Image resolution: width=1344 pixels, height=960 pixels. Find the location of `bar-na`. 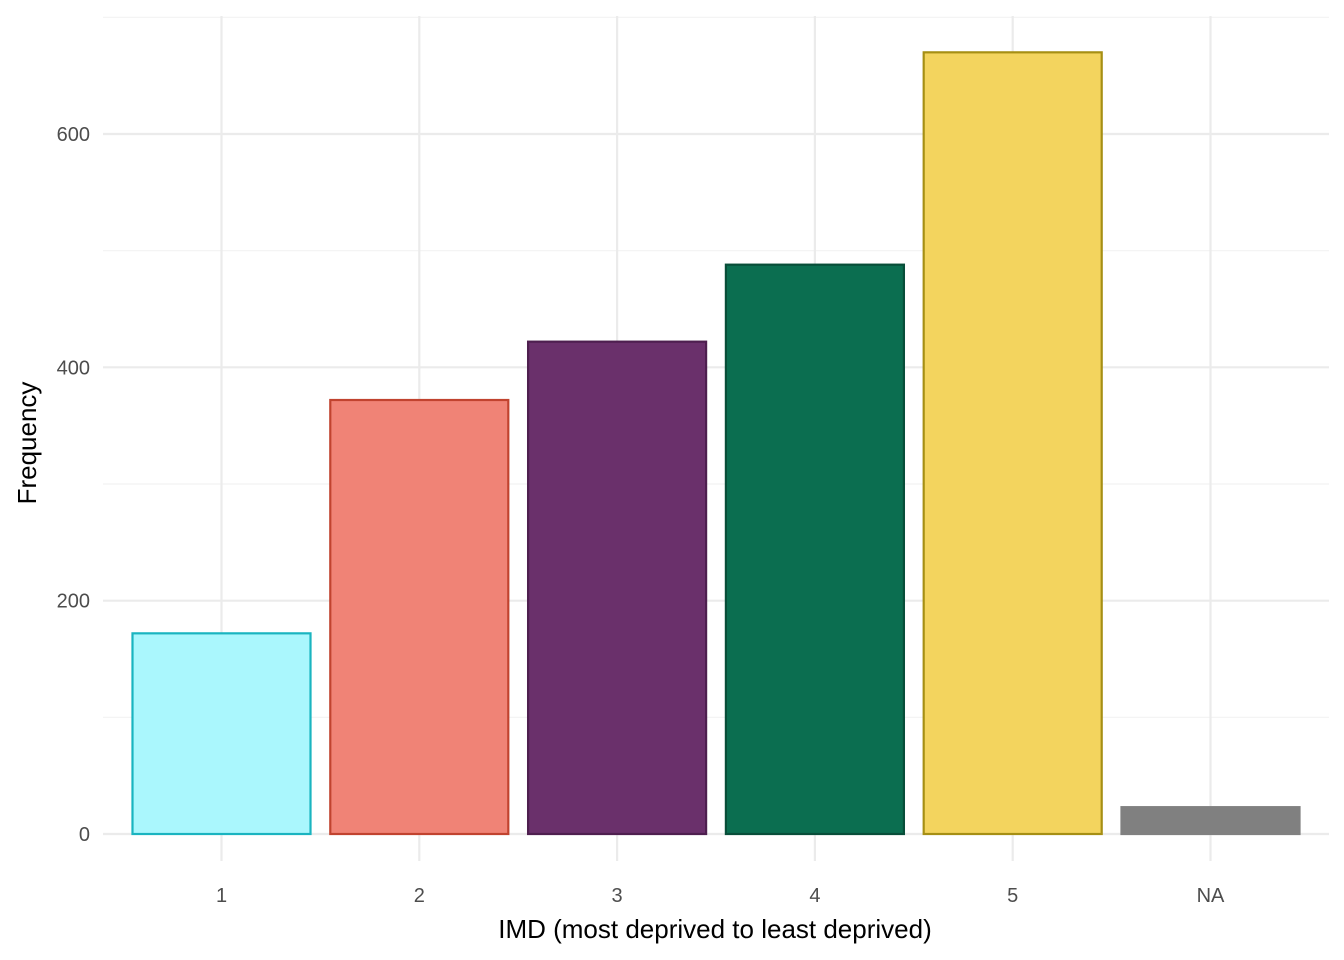

bar-na is located at coordinates (1210, 821).